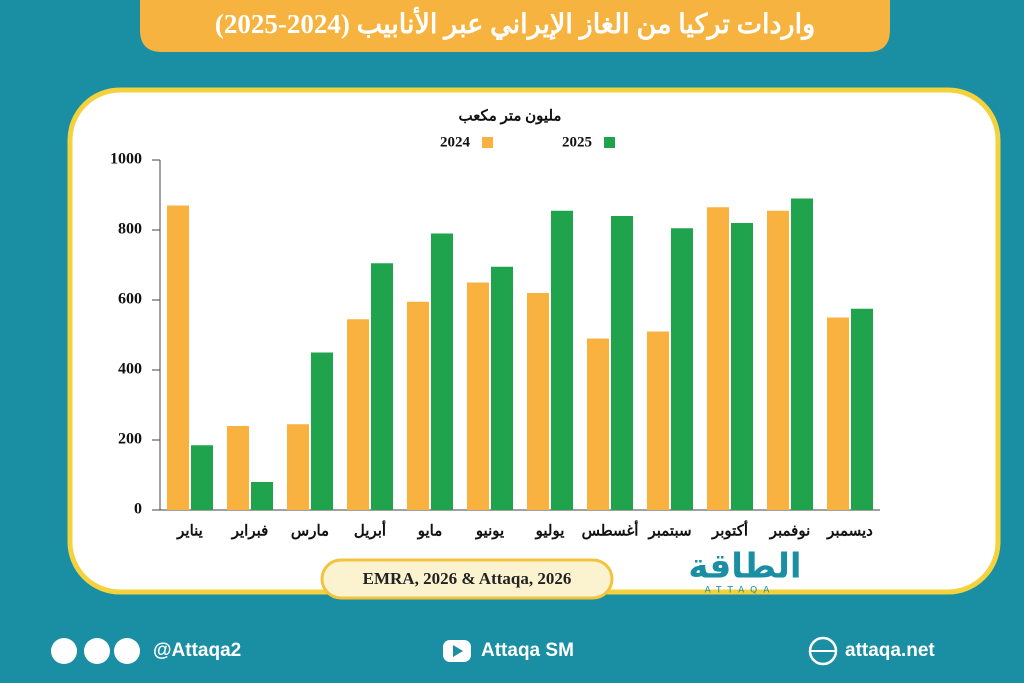 The image size is (1024, 683). Describe the element at coordinates (97, 651) in the screenshot. I see `instagram-icon` at that location.